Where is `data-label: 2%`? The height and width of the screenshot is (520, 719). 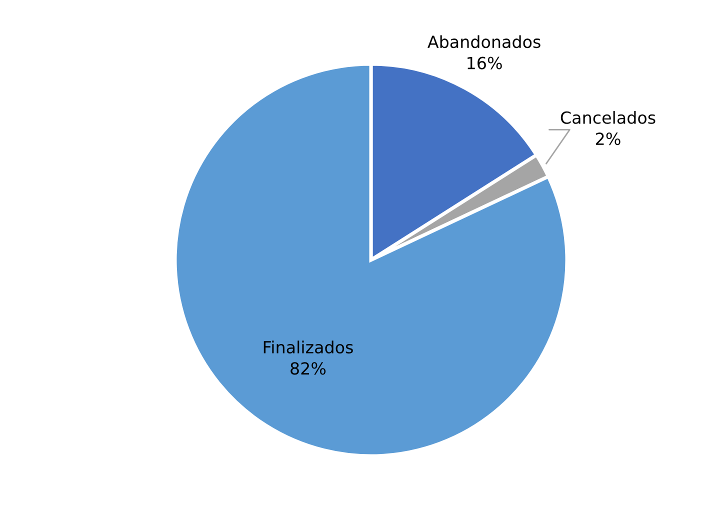
data-label: 2% is located at coordinates (608, 139).